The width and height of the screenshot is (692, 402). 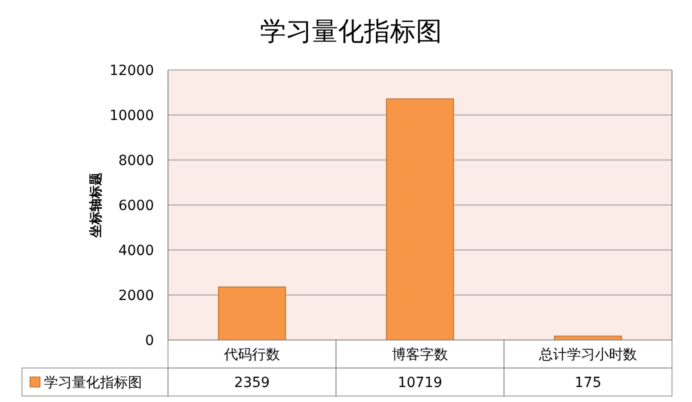 I want to click on x-tick-label: 代码行数, so click(x=251, y=354).